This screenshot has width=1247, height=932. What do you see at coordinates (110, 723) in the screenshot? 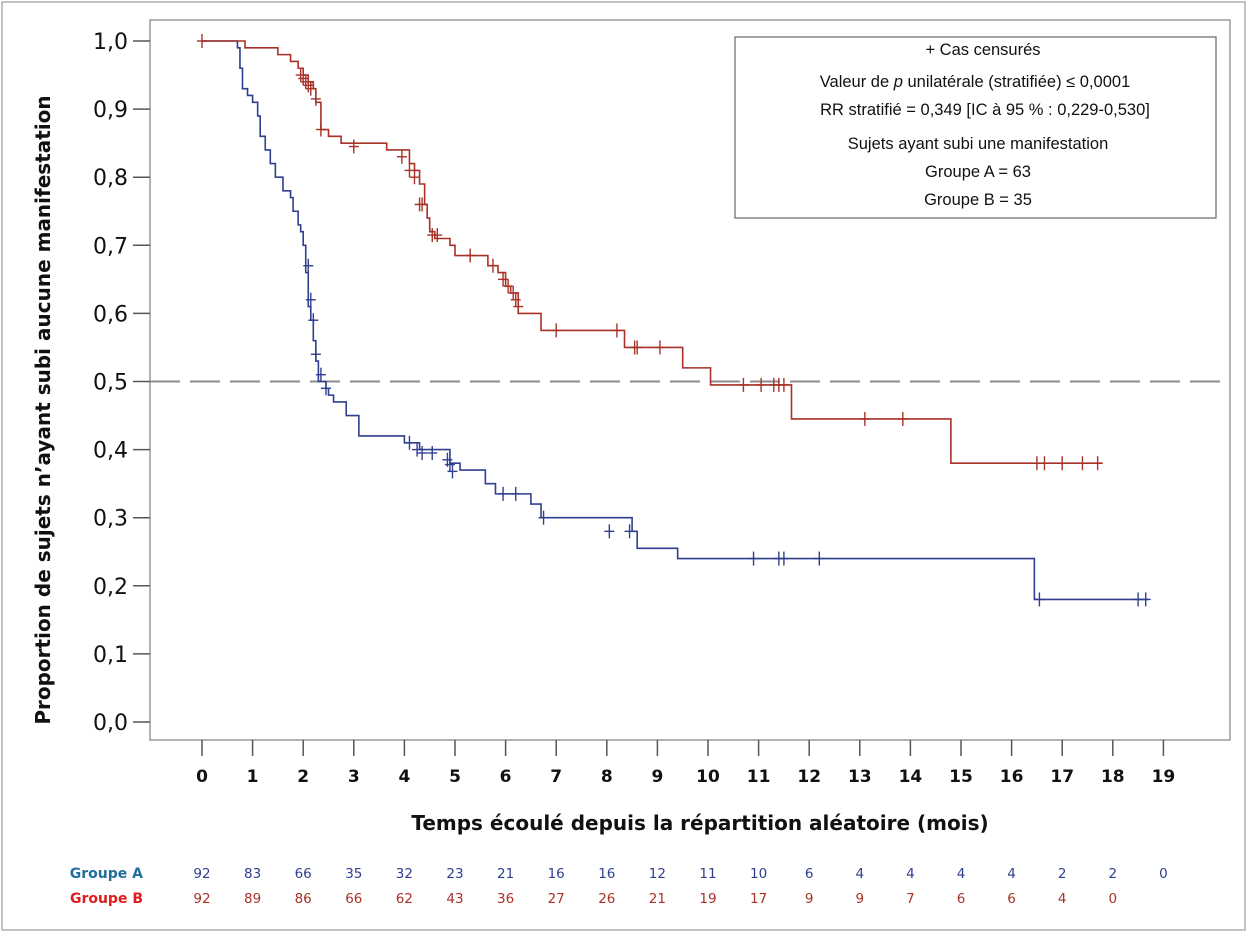
I see `y-tick-label: 0,0` at bounding box center [110, 723].